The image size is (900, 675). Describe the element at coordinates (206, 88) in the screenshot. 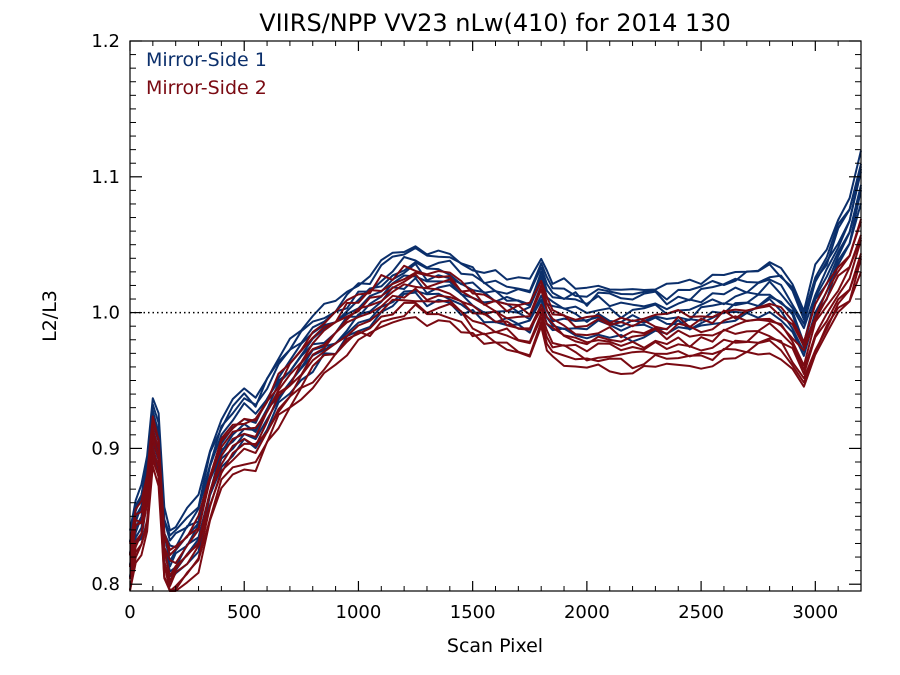

I see `legend-series-2: Mirror-Side 2` at that location.